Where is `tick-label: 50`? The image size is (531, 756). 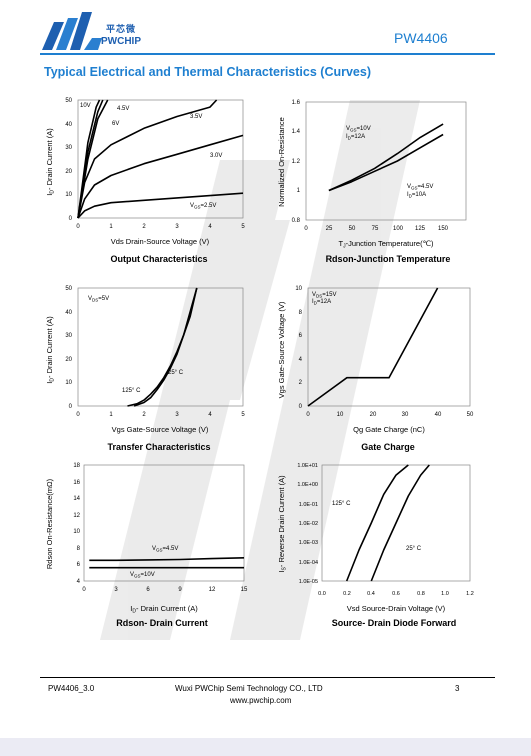 tick-label: 50 is located at coordinates (352, 229).